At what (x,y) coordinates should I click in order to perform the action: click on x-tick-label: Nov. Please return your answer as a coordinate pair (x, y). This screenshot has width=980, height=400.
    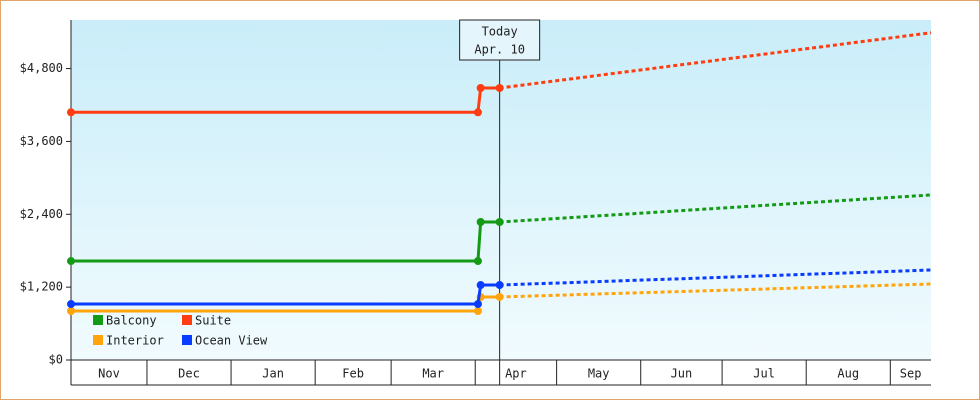
    Looking at the image, I should click on (109, 374).